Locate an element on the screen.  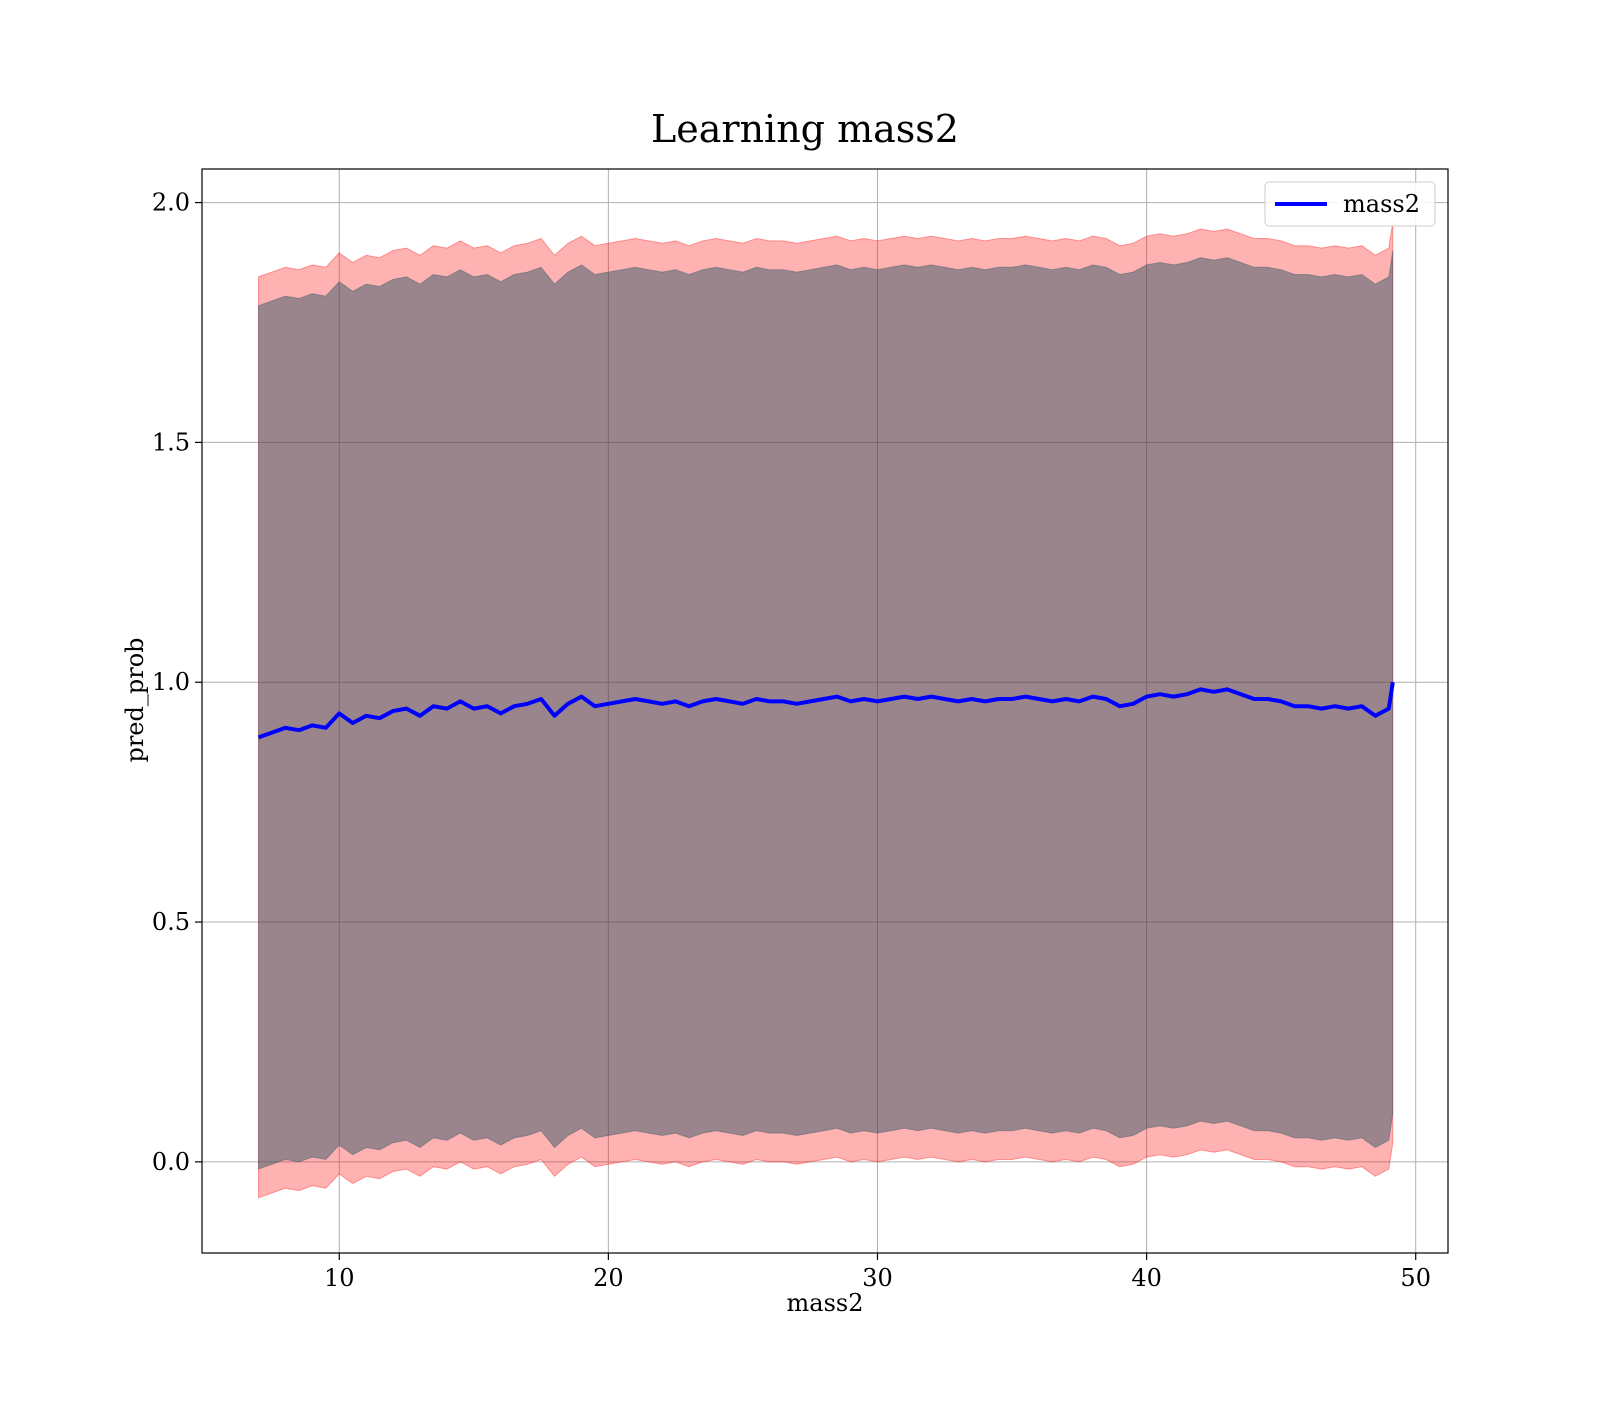
y-tick-label: 1.0 is located at coordinates (171, 682).